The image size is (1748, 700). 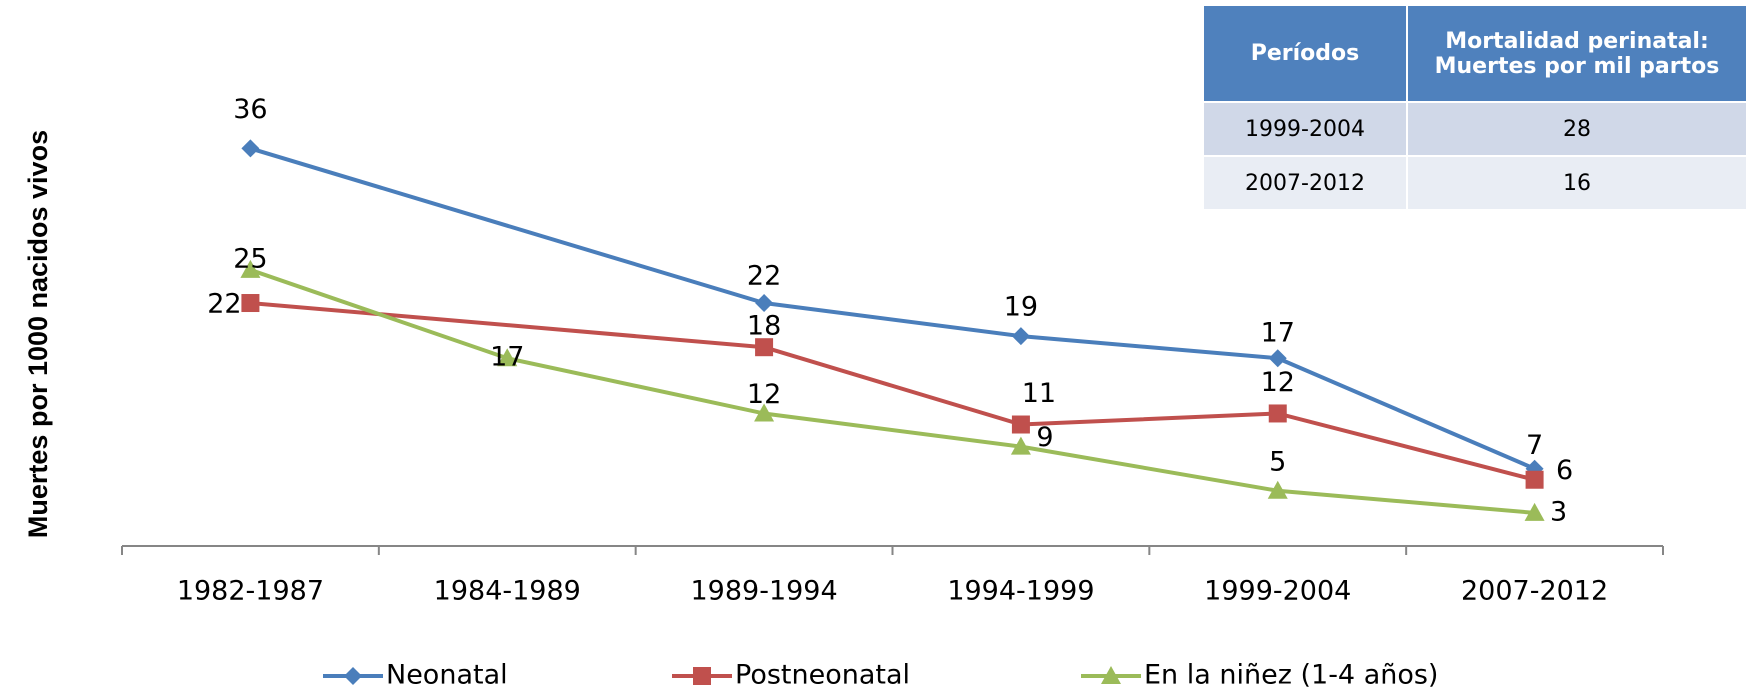 What do you see at coordinates (1558, 511) in the screenshot?
I see `data-label: 3` at bounding box center [1558, 511].